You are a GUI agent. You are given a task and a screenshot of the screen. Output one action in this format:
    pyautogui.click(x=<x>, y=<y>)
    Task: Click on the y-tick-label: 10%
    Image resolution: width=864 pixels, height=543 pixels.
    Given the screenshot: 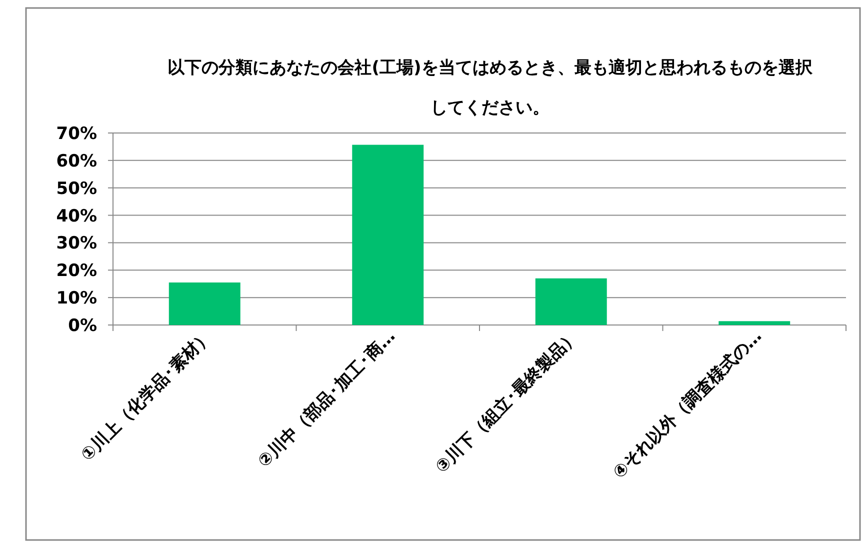 What is the action you would take?
    pyautogui.click(x=76, y=298)
    